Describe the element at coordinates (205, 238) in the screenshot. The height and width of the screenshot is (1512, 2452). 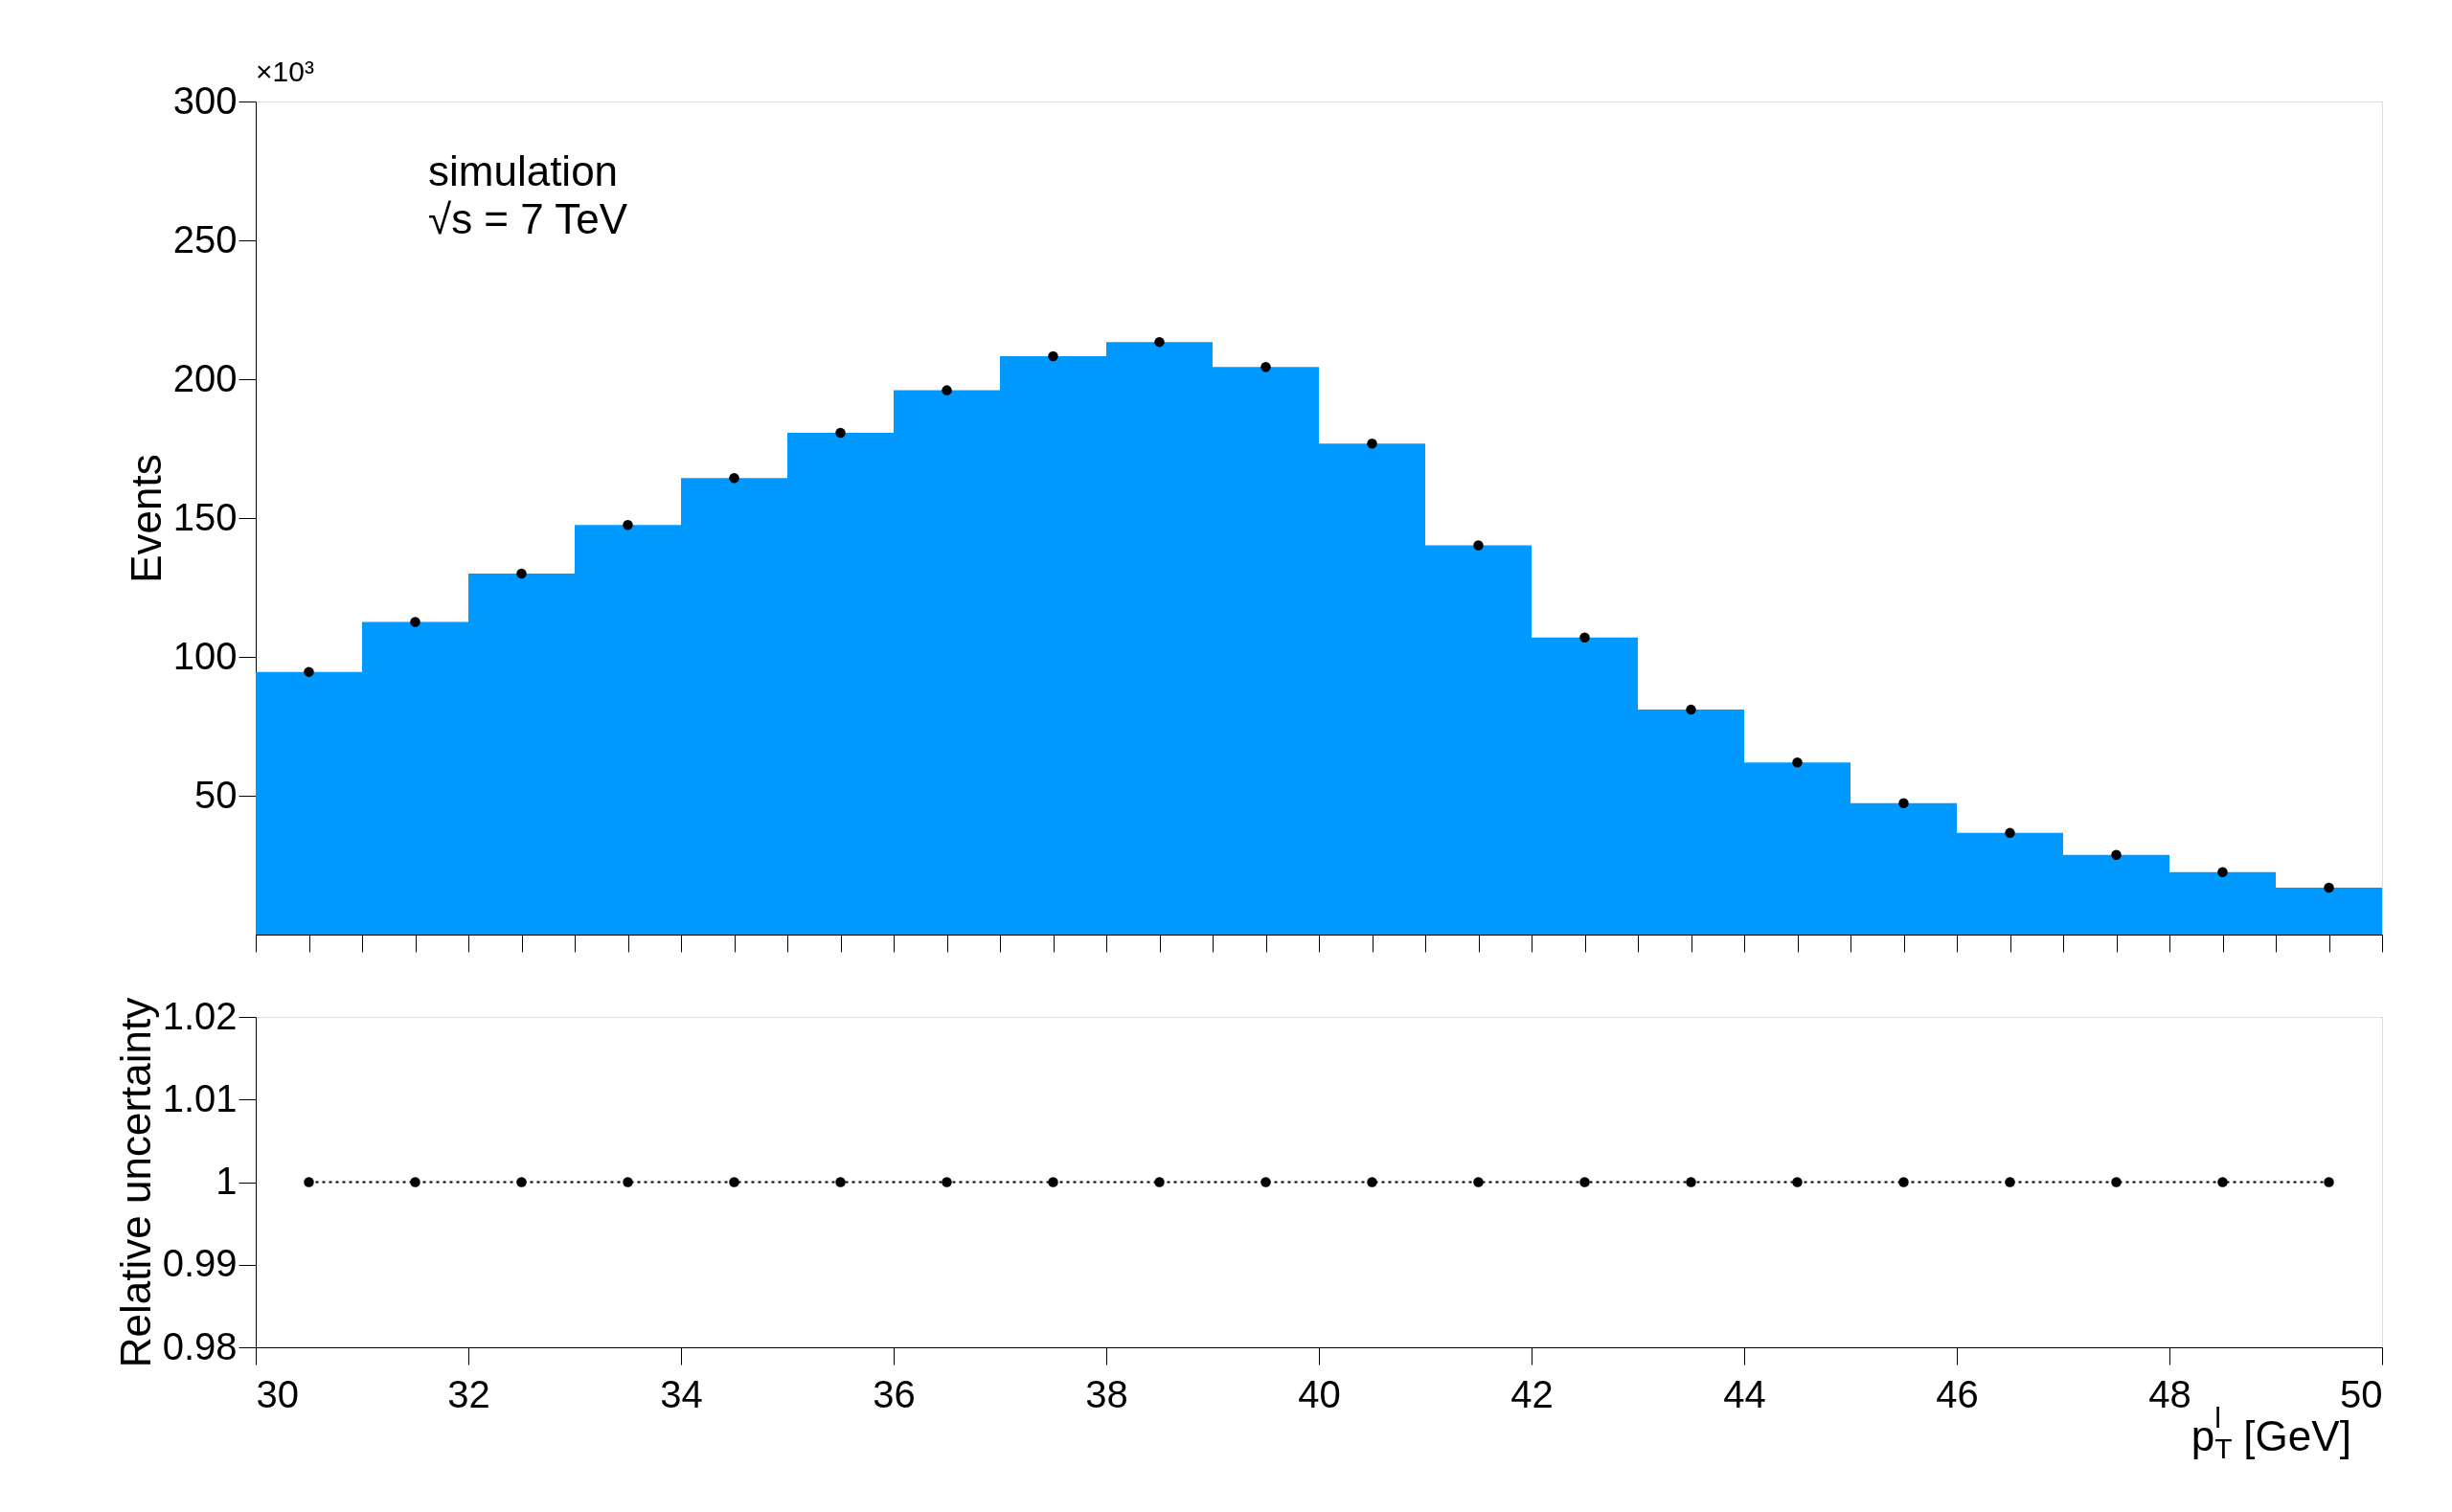
I see `y-tick-label: 250` at that location.